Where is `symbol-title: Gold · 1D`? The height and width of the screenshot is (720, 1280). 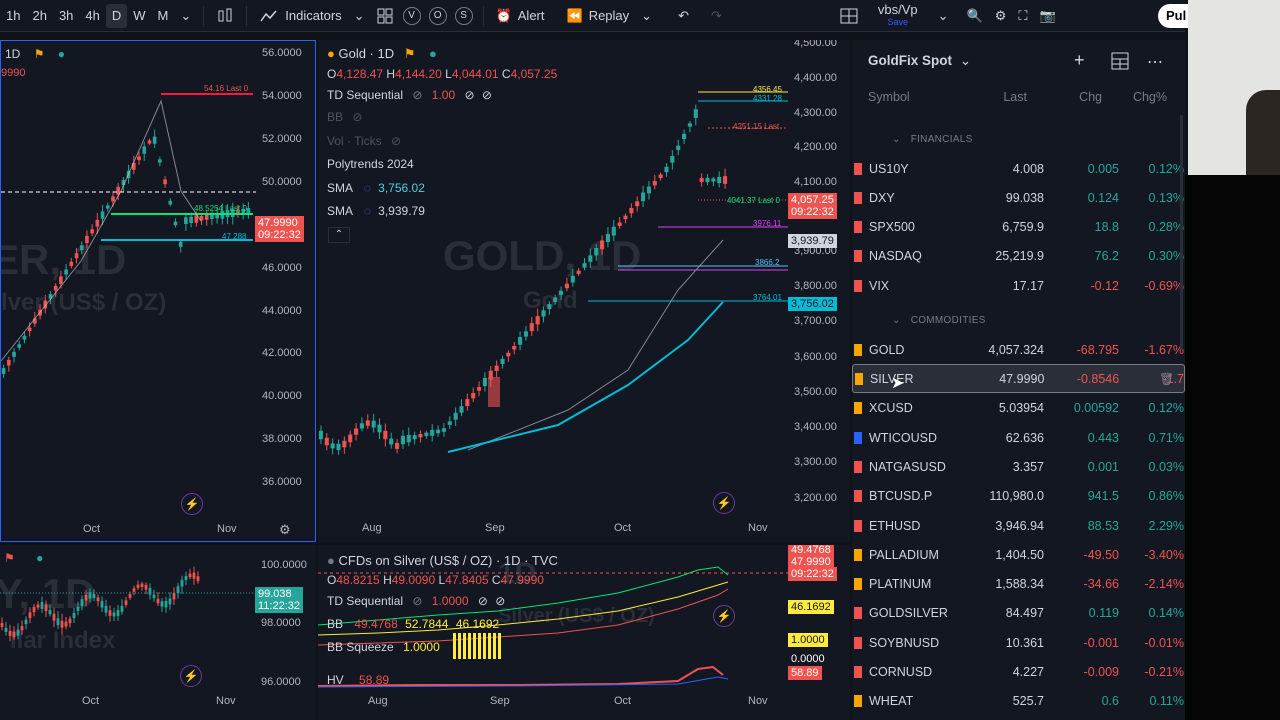 symbol-title: Gold · 1D is located at coordinates (366, 53).